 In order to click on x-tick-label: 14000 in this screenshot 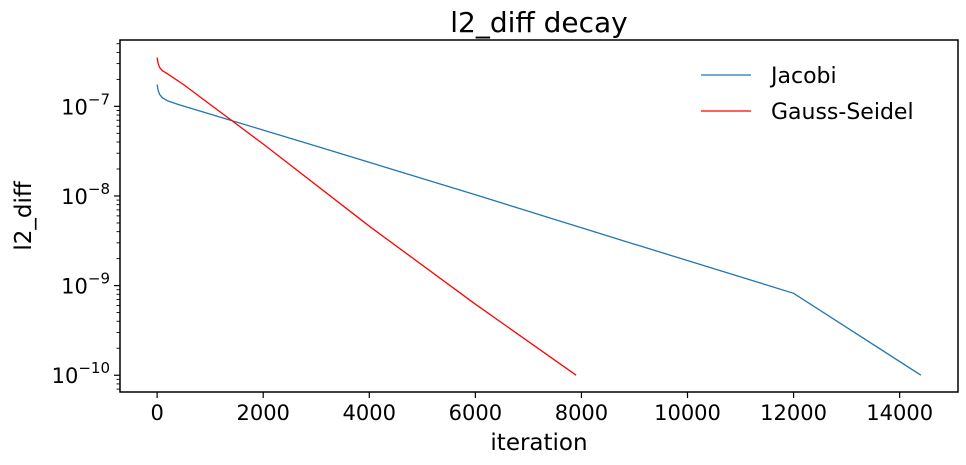, I will do `click(899, 413)`.